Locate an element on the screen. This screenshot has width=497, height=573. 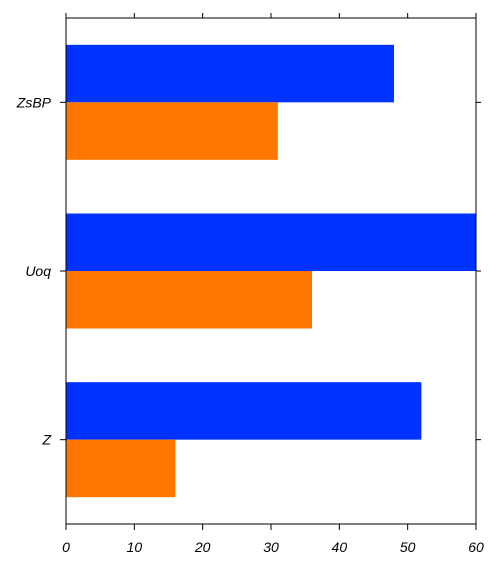
y-category-label: Uoq is located at coordinates (38, 271).